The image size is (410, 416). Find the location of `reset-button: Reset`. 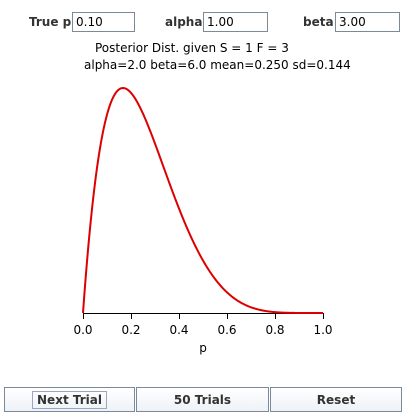

reset-button: Reset is located at coordinates (336, 399).